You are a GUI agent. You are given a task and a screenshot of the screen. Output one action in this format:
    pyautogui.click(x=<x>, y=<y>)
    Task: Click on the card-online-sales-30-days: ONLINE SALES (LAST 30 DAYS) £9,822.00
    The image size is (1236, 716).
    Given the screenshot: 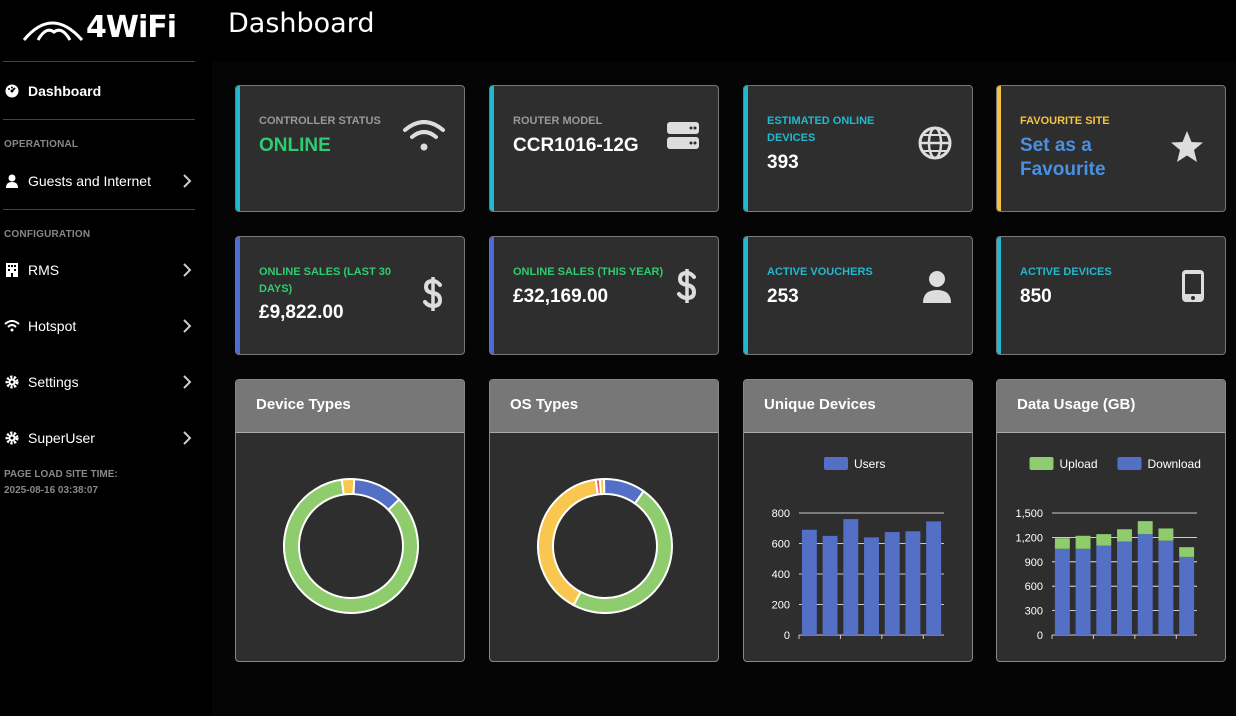 What is the action you would take?
    pyautogui.click(x=350, y=295)
    